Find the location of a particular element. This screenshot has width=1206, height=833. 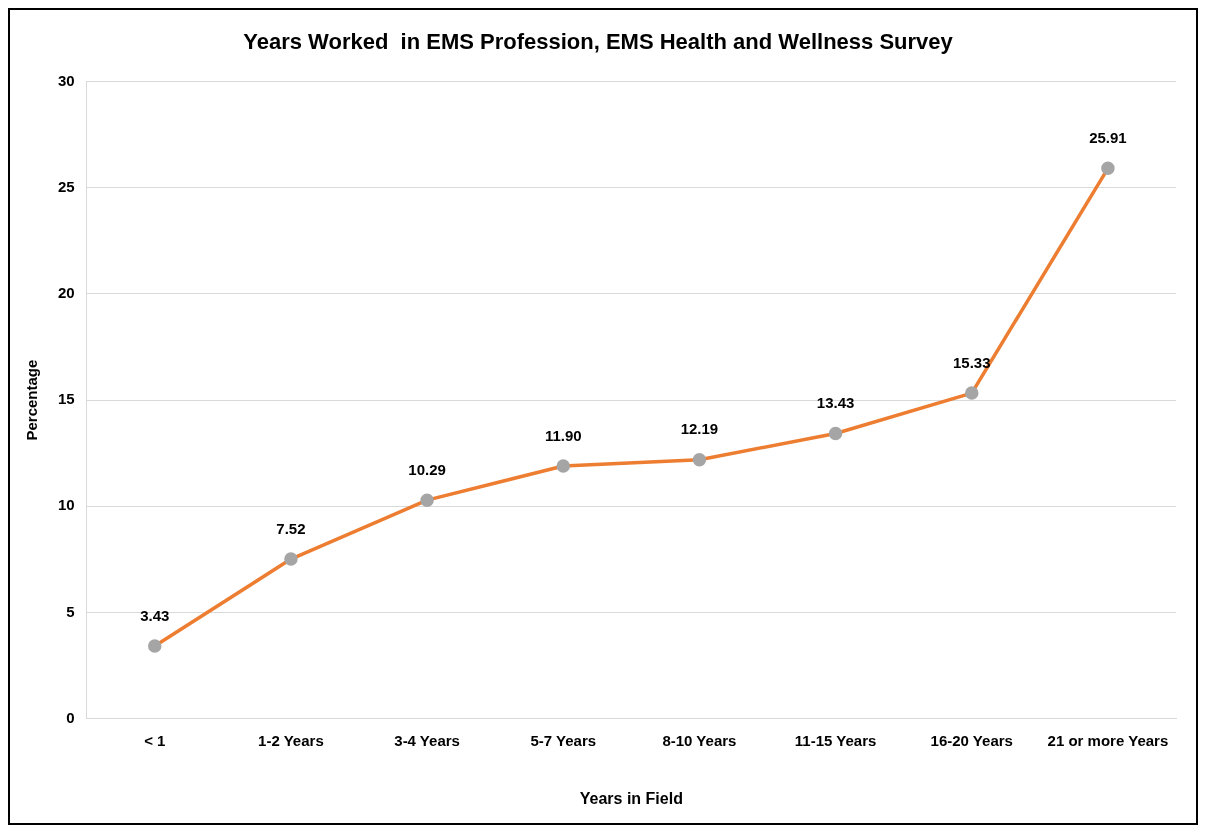

x-tick-label: 21 or more Years is located at coordinates (1108, 740).